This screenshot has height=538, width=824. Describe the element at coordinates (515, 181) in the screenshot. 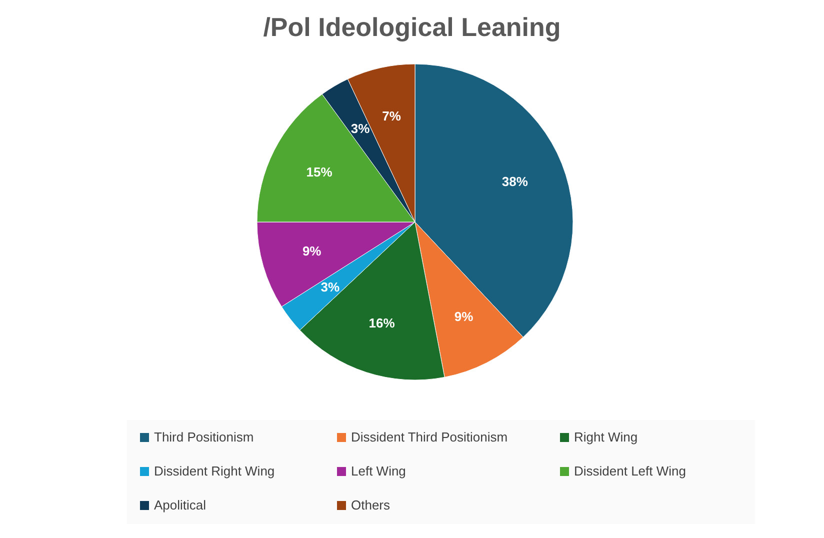

I see `data-label: 38%` at that location.